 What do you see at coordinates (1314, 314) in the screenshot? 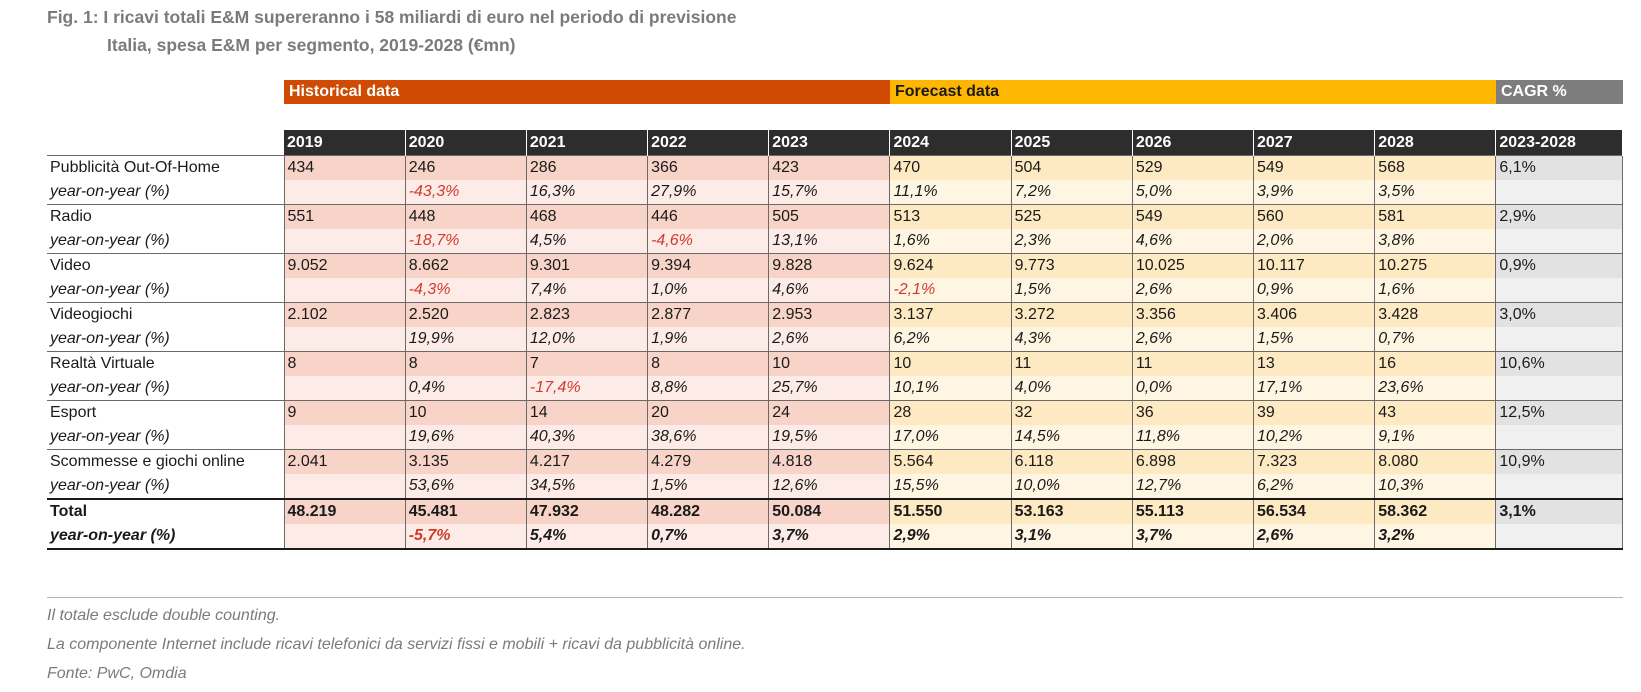
I see `value-cell: 3.406` at bounding box center [1314, 314].